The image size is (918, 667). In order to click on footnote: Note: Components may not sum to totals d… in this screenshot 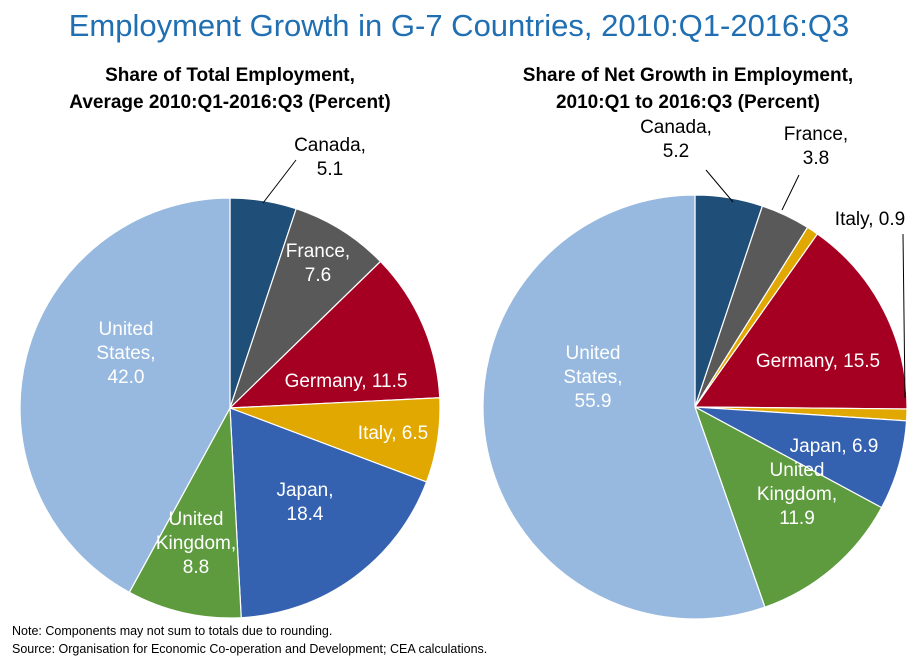, I will do `click(172, 631)`.